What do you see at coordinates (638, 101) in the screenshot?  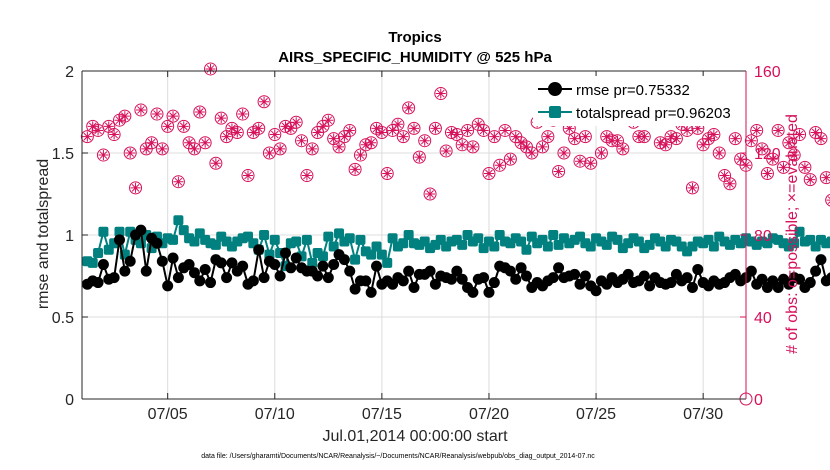 I see `legend-box` at bounding box center [638, 101].